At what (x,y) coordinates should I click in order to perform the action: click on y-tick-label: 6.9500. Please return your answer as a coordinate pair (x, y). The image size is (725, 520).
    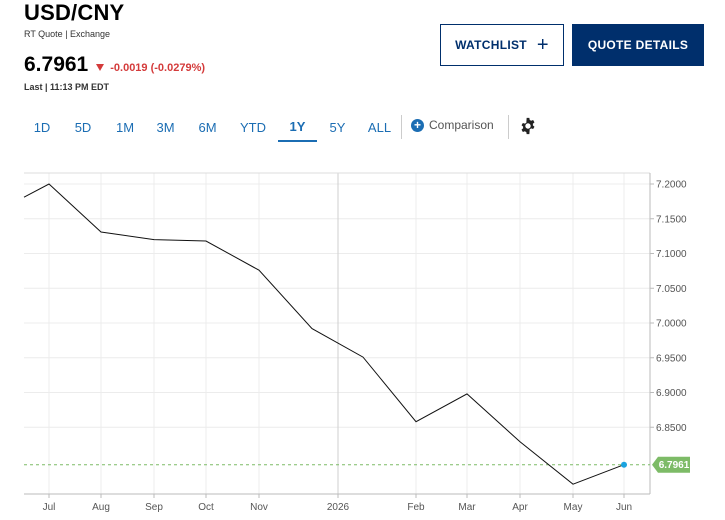
    Looking at the image, I should click on (671, 358).